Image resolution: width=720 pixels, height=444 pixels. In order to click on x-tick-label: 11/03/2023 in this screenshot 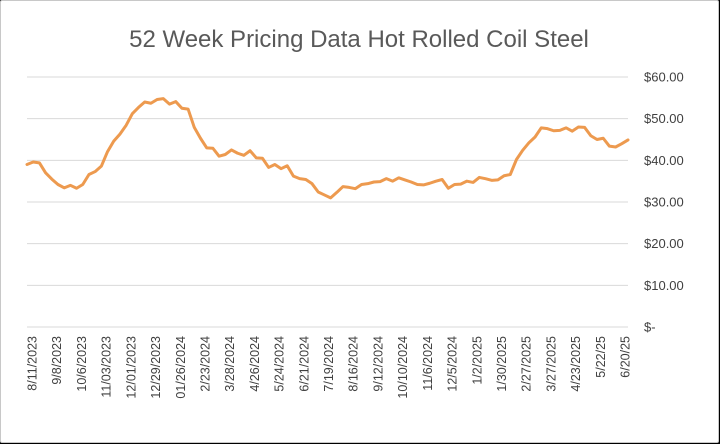, I will do `click(107, 367)`.